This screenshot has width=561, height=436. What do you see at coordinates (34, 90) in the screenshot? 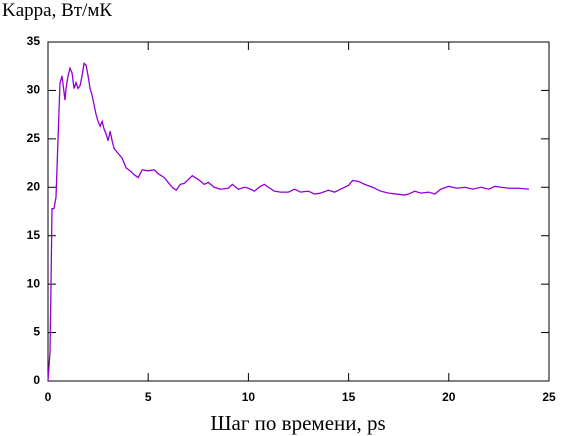
I see `y-tick-label: 30` at bounding box center [34, 90].